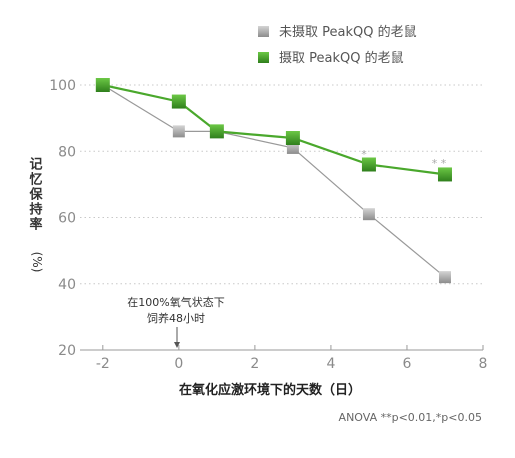 This screenshot has height=458, width=515. I want to click on data-point-treated-x1, so click(216, 131).